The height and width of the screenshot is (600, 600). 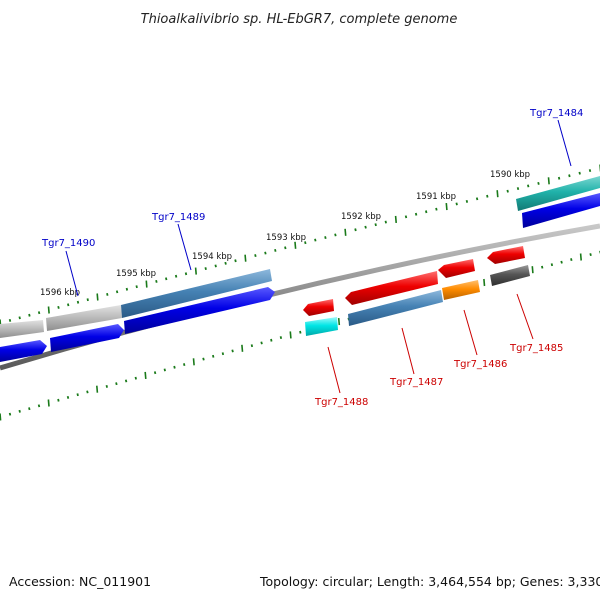 I want to click on gene-block-grey-left, so click(x=22, y=329).